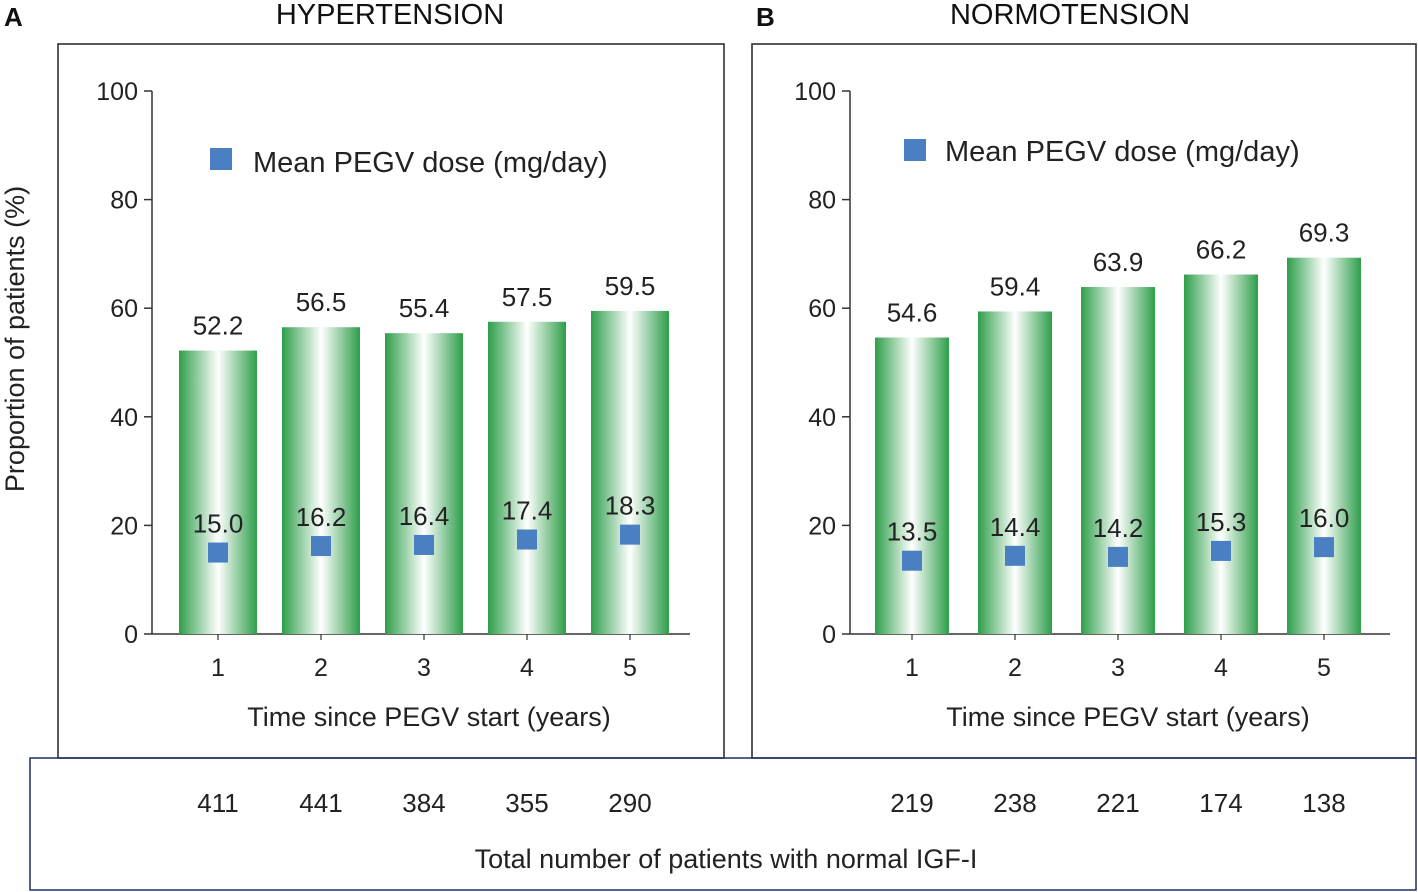  I want to click on patient-count: 411, so click(217, 803).